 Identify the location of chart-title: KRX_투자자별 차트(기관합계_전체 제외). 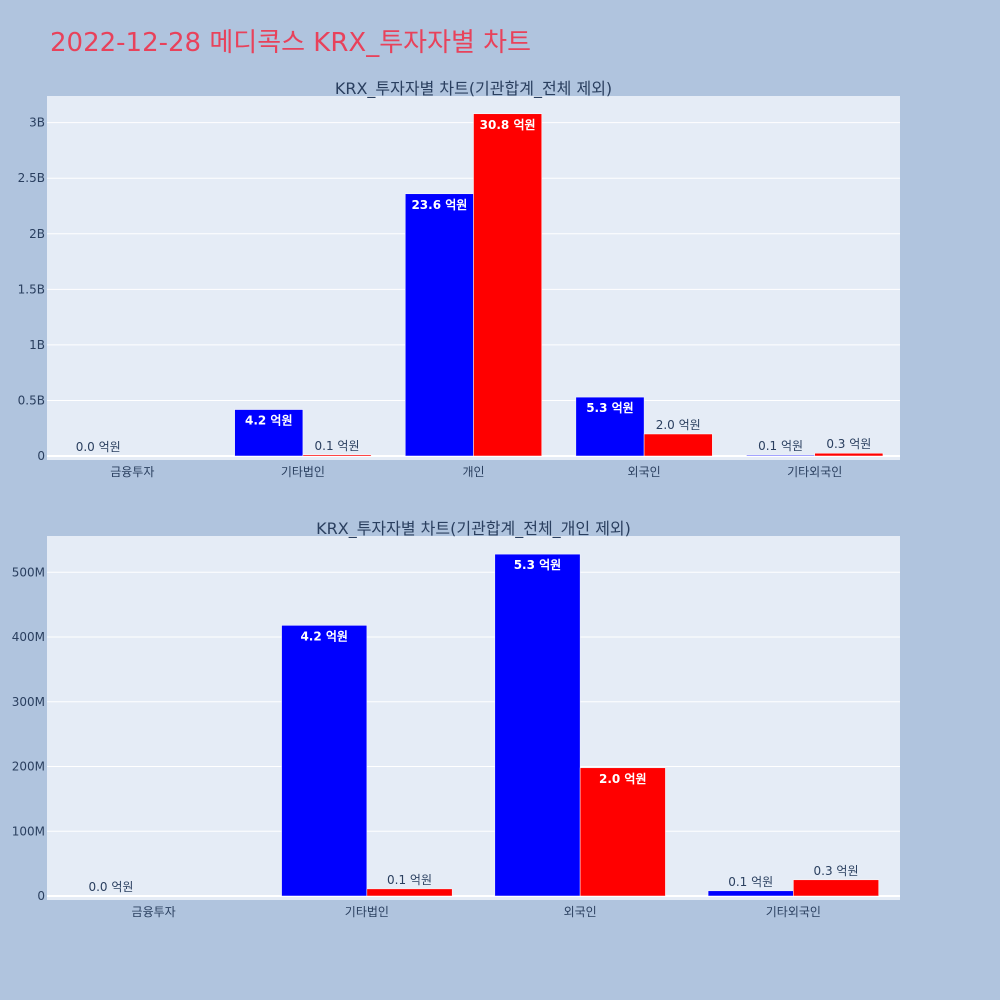
(473, 89).